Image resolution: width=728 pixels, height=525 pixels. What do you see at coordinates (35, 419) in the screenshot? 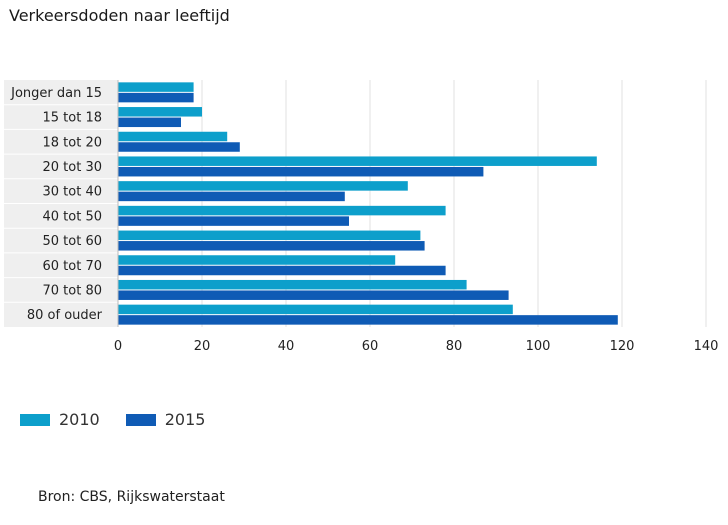
I see `legend-swatch-2010` at bounding box center [35, 419].